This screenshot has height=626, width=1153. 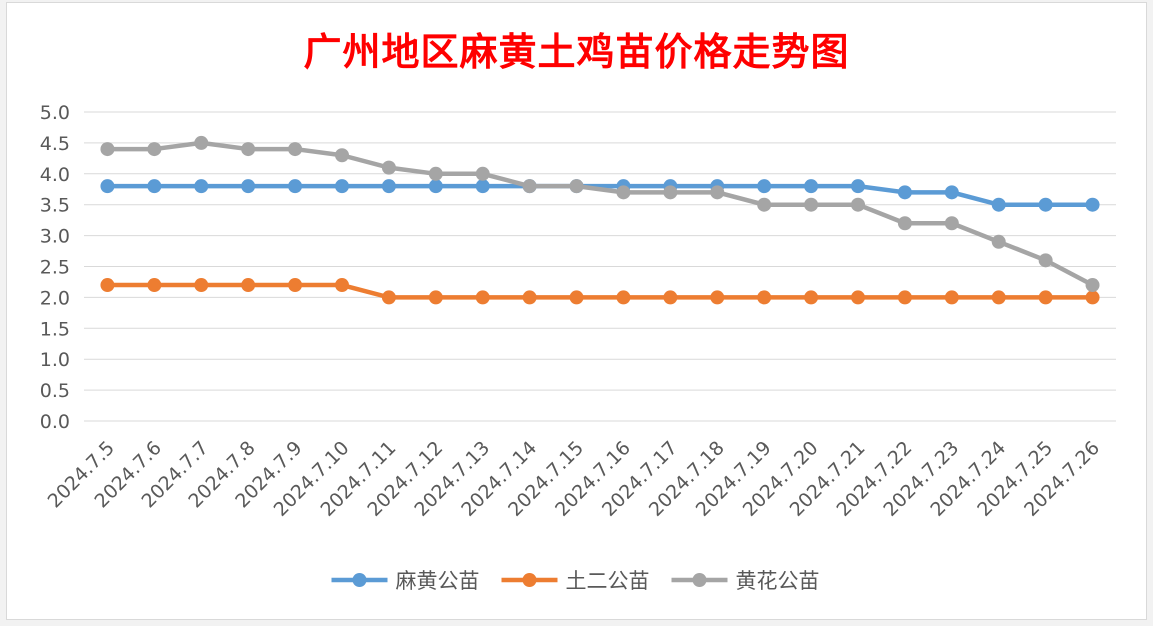 What do you see at coordinates (576, 51) in the screenshot?
I see `chart-title: 广州地区麻黄土鸡苗价格走势图` at bounding box center [576, 51].